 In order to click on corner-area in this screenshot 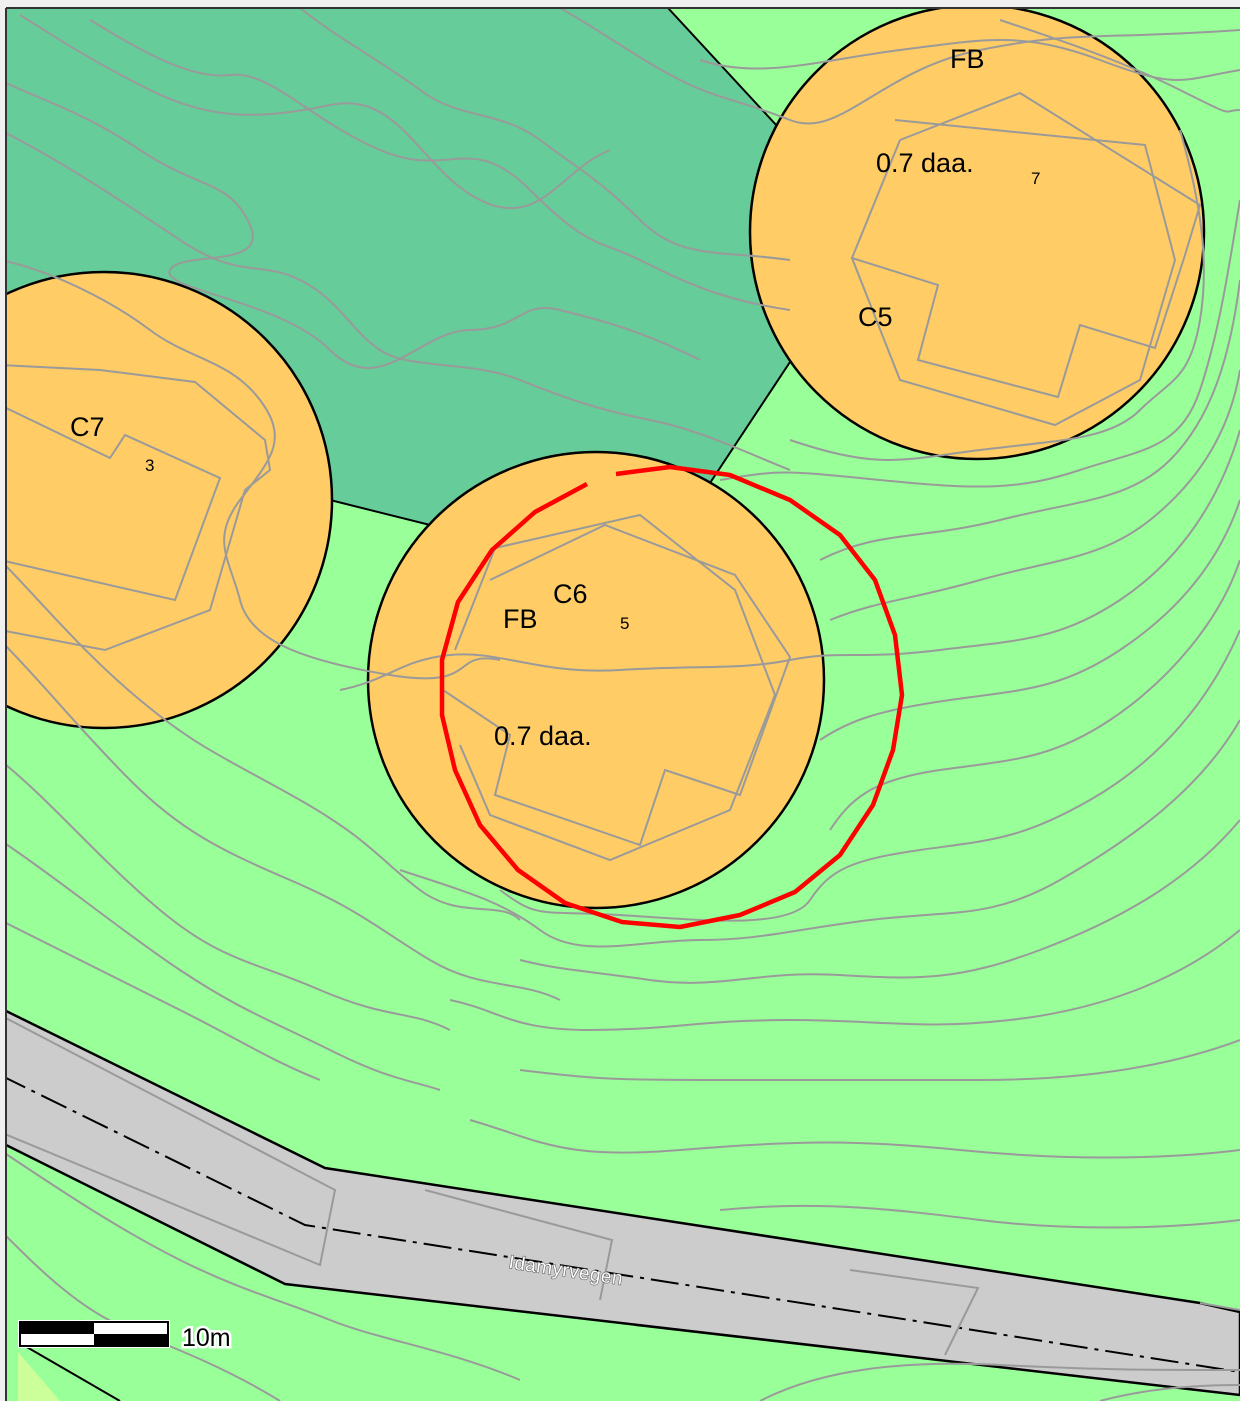, I will do `click(39, 1376)`.